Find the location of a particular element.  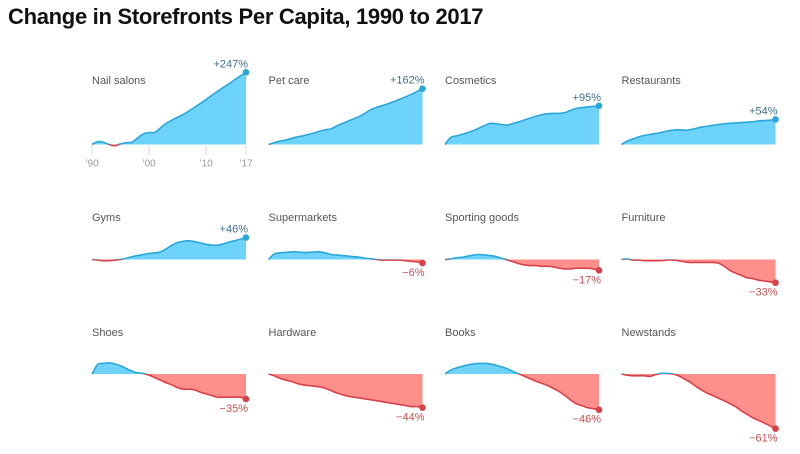

panel-pet-care: Pet care +162% is located at coordinates (347, 110).